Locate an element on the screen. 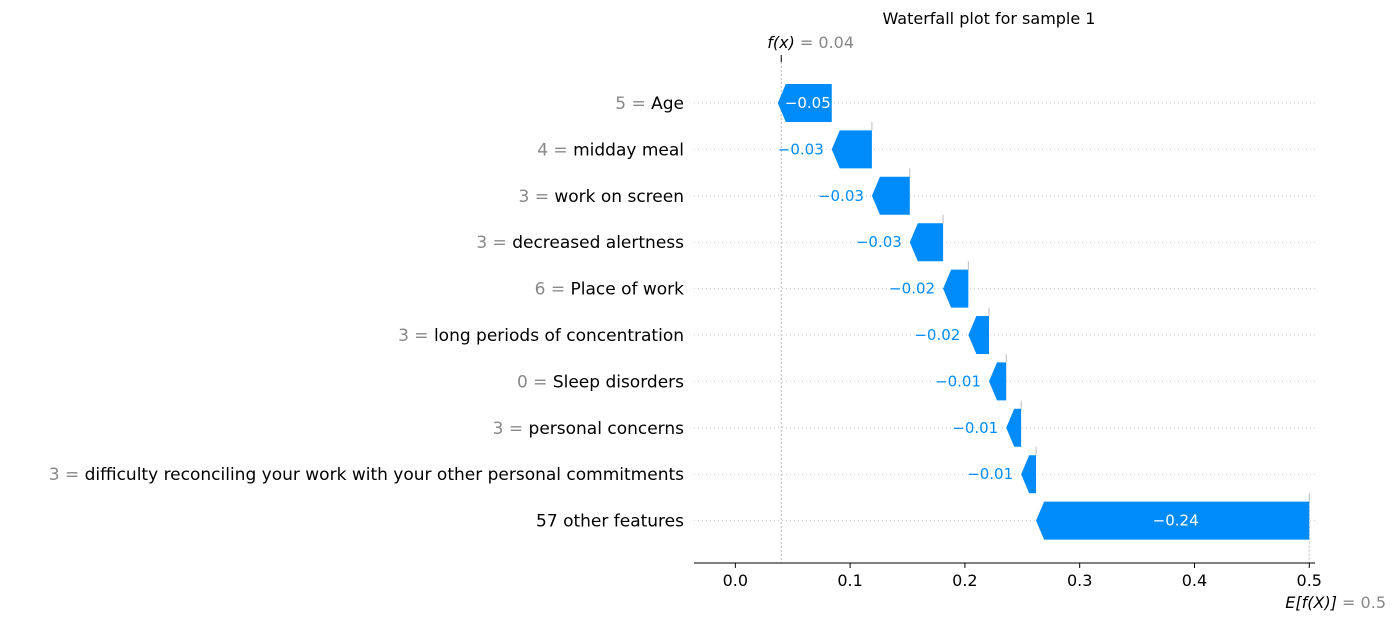 Image resolution: width=1396 pixels, height=622 pixels. feature-name: Sleep disorders is located at coordinates (618, 382).